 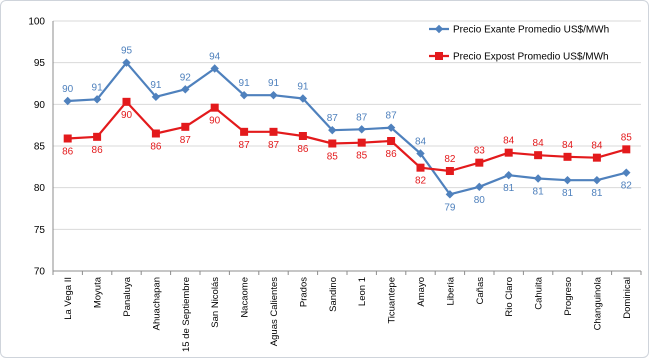 What do you see at coordinates (127, 51) in the screenshot?
I see `data-label: 95` at bounding box center [127, 51].